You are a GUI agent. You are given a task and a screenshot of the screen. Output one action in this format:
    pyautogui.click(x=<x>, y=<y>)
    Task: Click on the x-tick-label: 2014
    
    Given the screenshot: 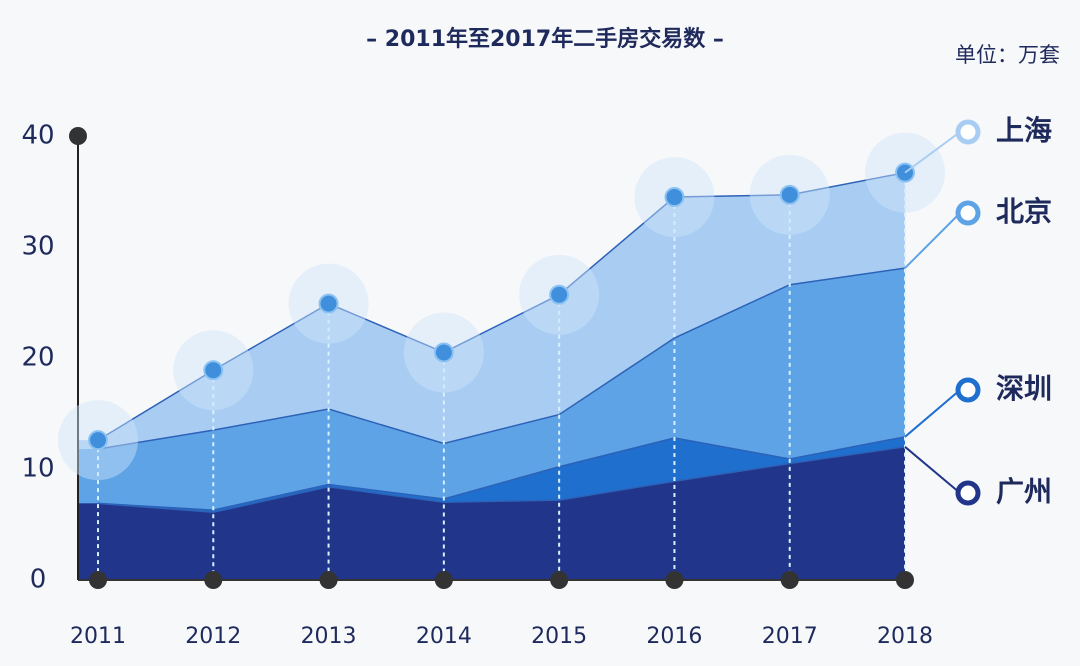 What is the action you would take?
    pyautogui.click(x=444, y=636)
    